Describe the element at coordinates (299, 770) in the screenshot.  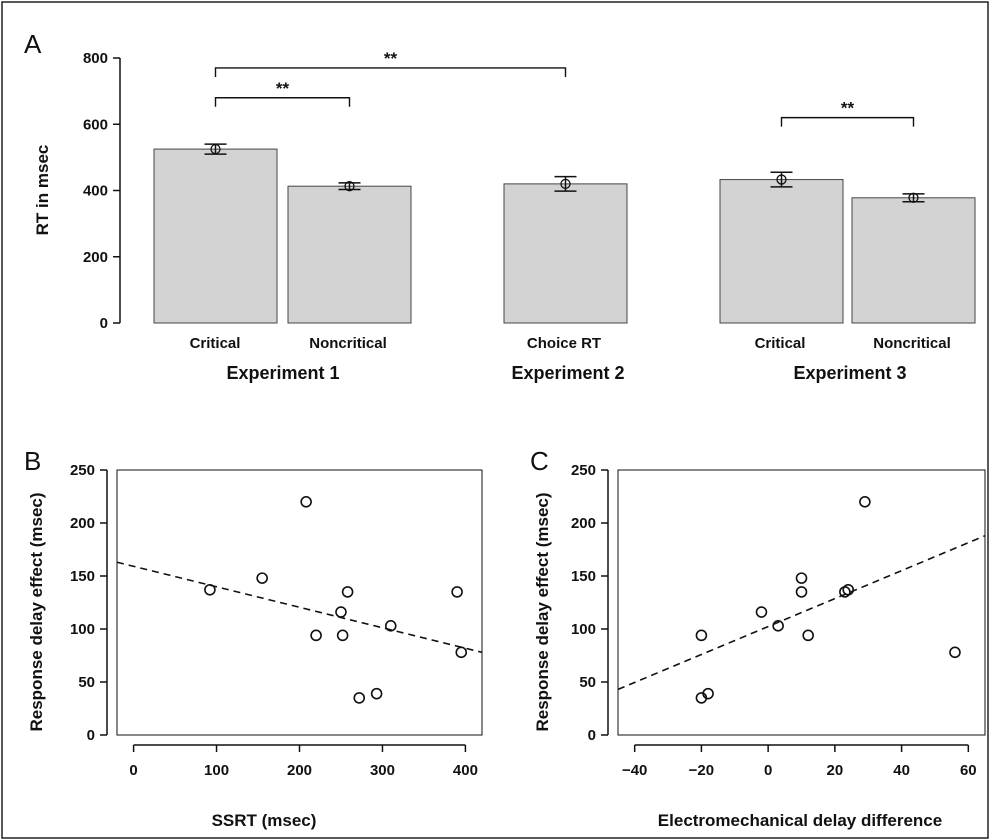
I see `x-tick-label: 200` at that location.